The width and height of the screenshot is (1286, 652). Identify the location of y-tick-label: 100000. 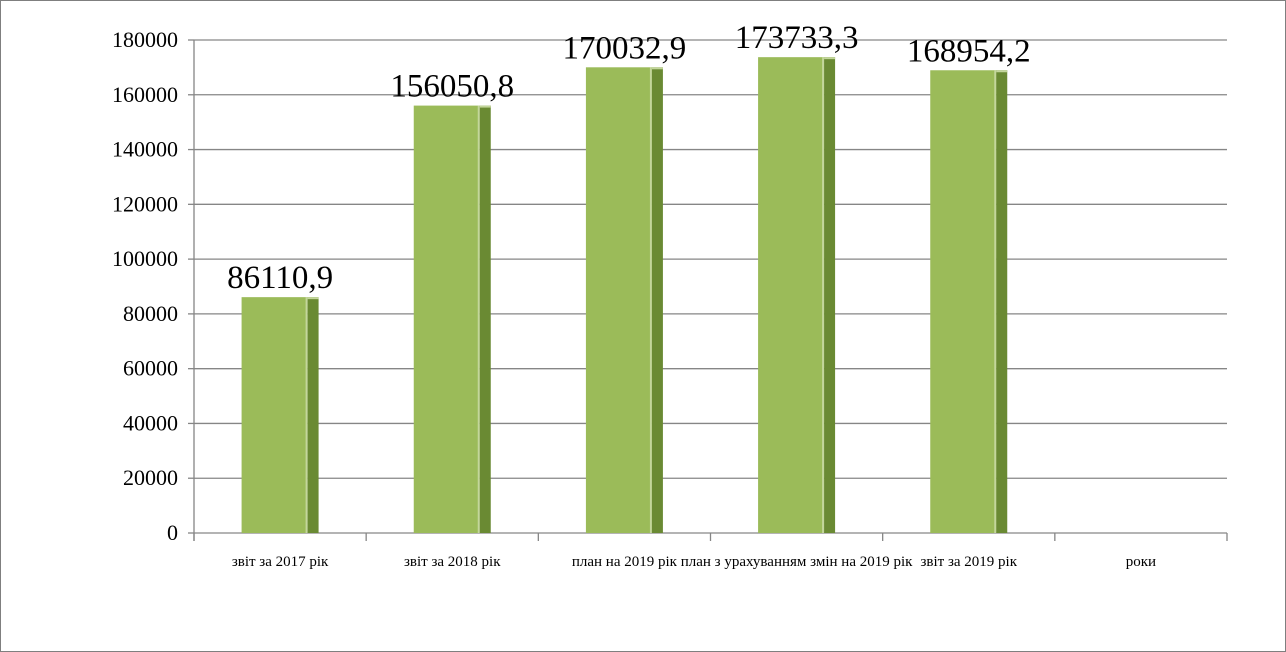
(145, 258).